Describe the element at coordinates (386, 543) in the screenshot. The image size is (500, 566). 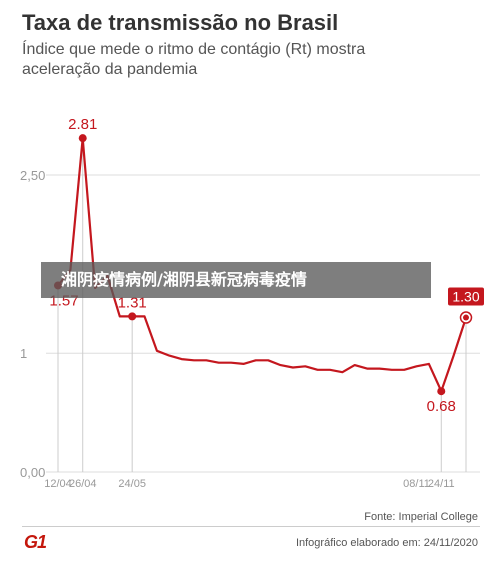
I see `footer-credit: Infográfico elaborado em: 24/11/2020` at that location.